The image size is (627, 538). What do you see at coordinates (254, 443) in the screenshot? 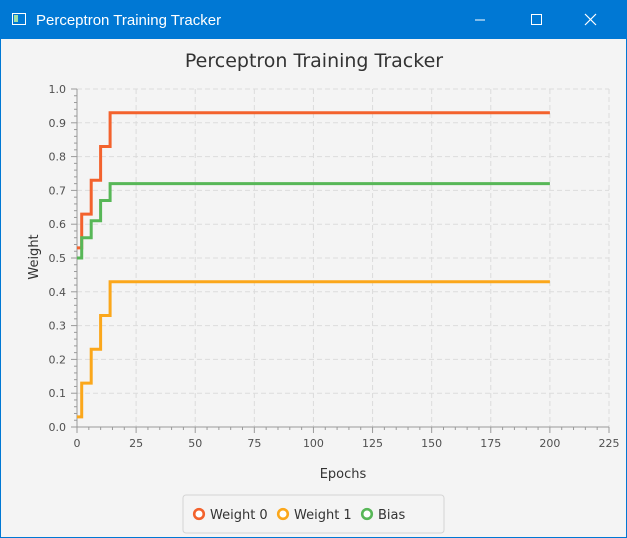
I see `x-tick-label: 75` at bounding box center [254, 443].